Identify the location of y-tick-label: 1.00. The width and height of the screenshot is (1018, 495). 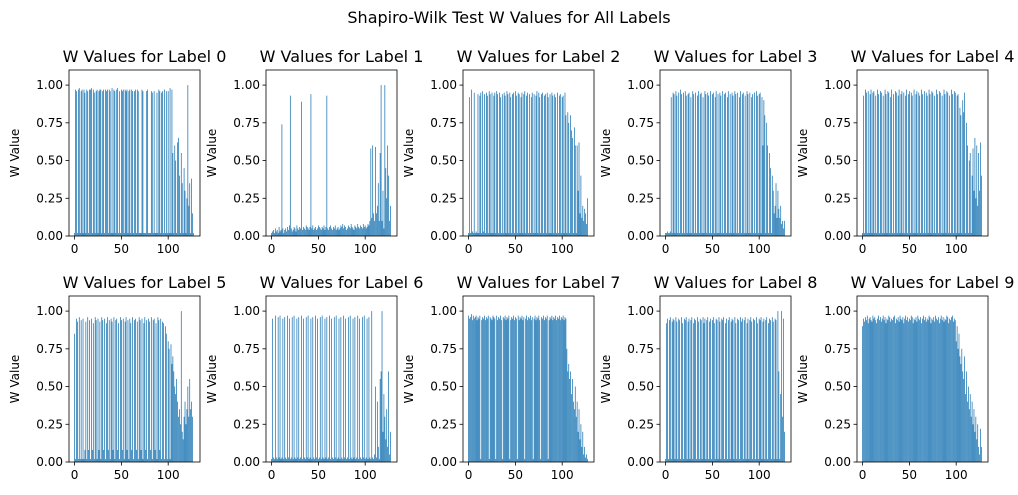
(246, 311).